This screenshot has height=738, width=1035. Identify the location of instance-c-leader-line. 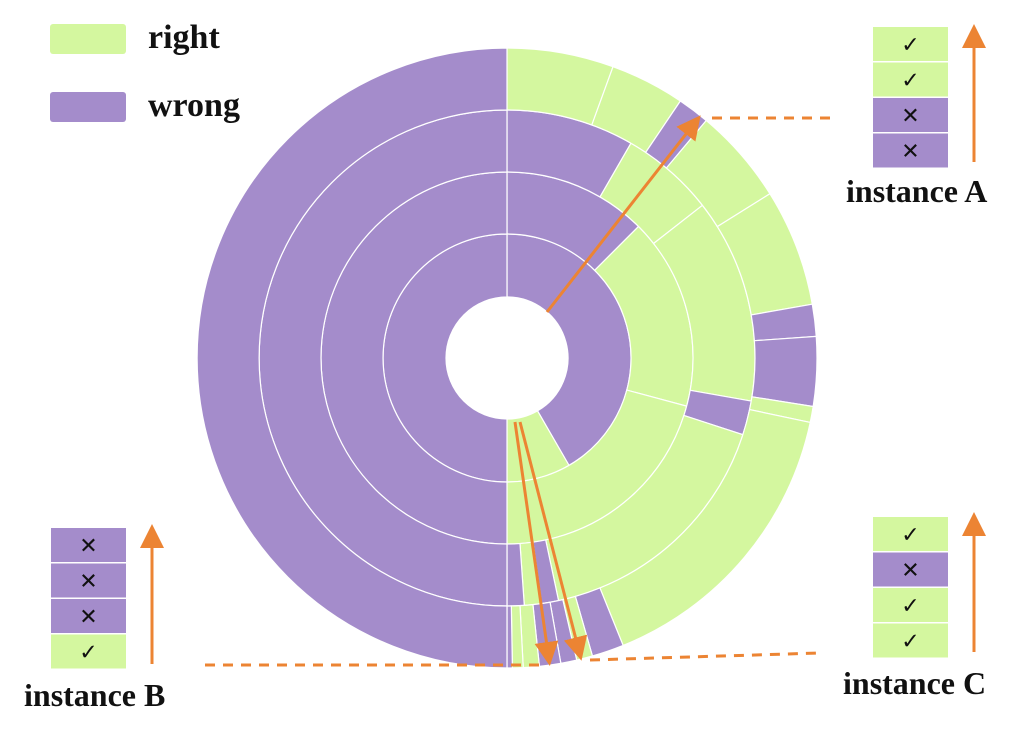
(705, 656).